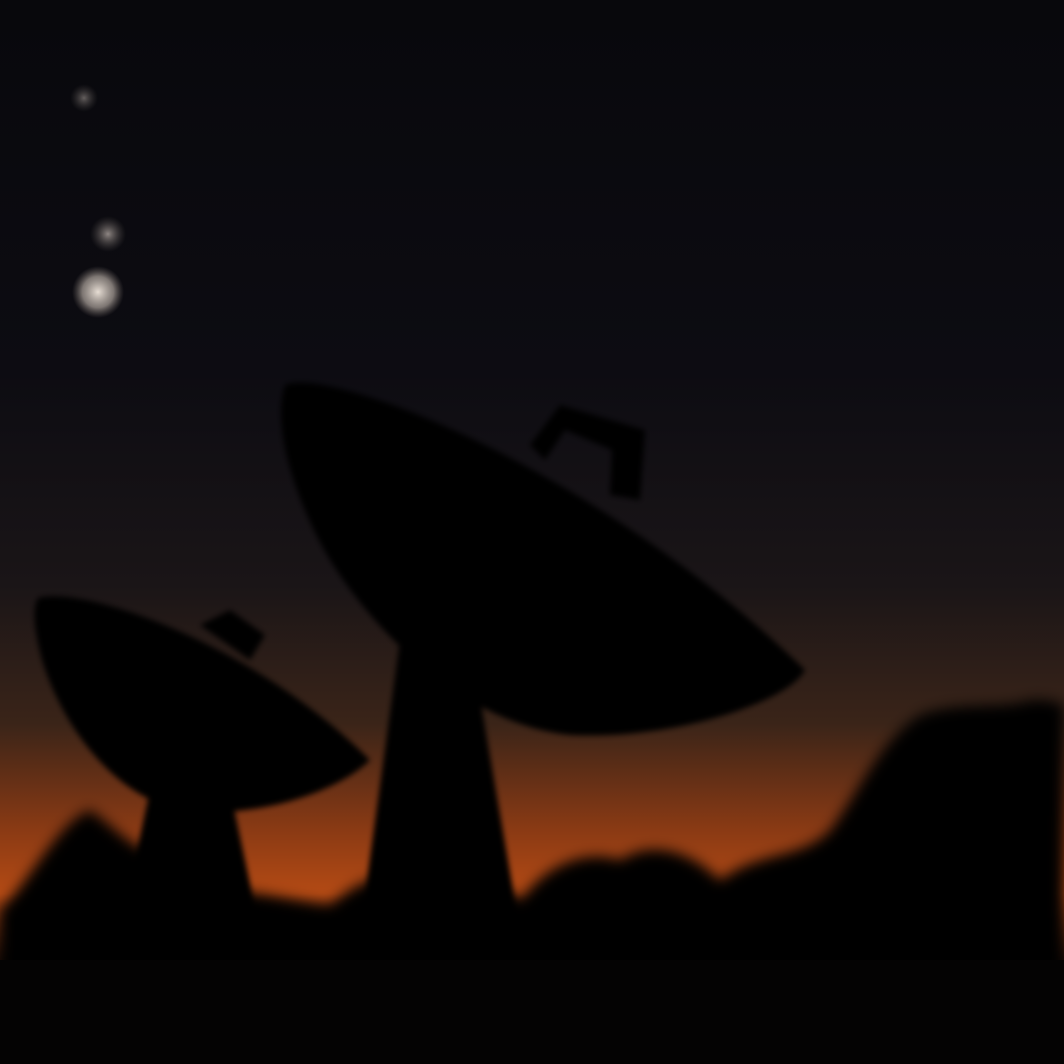 The width and height of the screenshot is (1064, 1064). Describe the element at coordinates (98, 292) in the screenshot. I see `moon-crescent` at that location.